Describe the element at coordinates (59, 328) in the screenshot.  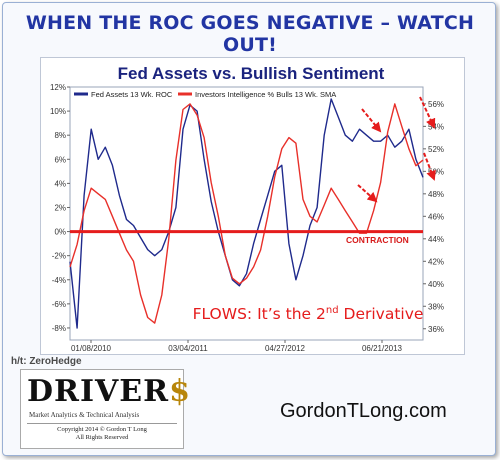
I see `left-tick-label: -8%` at that location.